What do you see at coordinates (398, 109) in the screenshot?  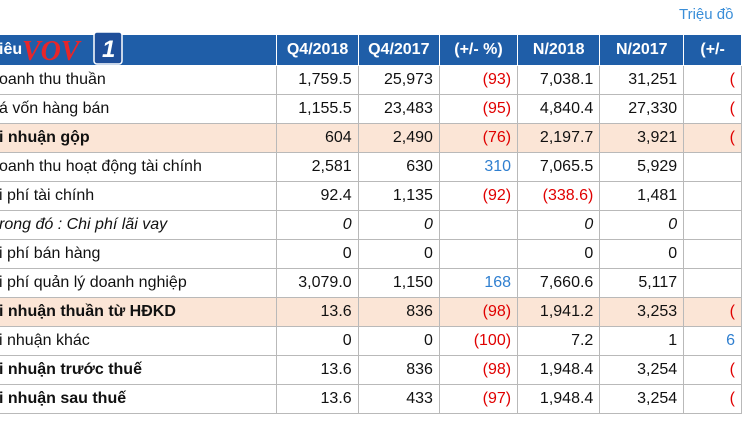 I see `cell-q4-2017: 23,483` at bounding box center [398, 109].